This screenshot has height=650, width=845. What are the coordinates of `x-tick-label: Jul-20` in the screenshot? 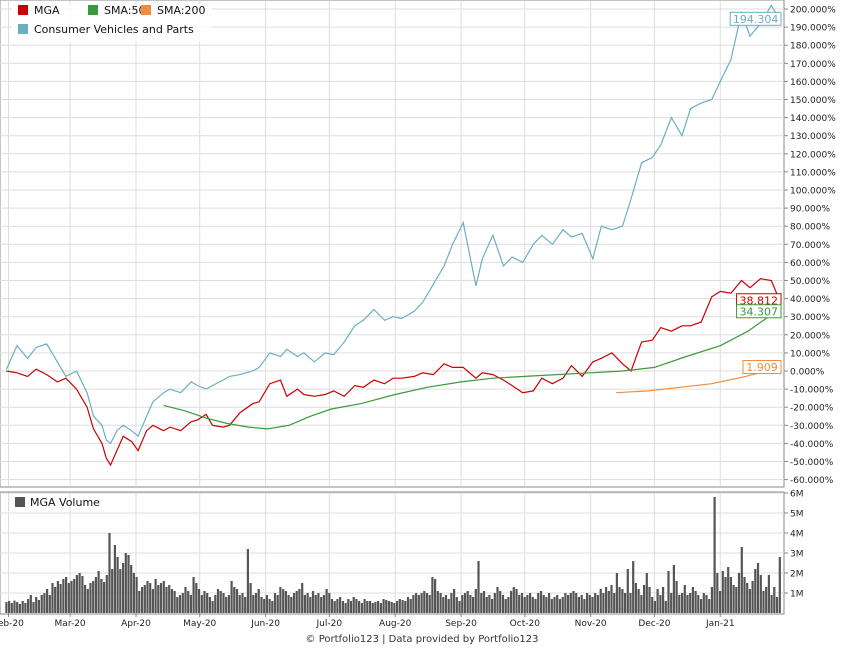 It's located at (329, 624).